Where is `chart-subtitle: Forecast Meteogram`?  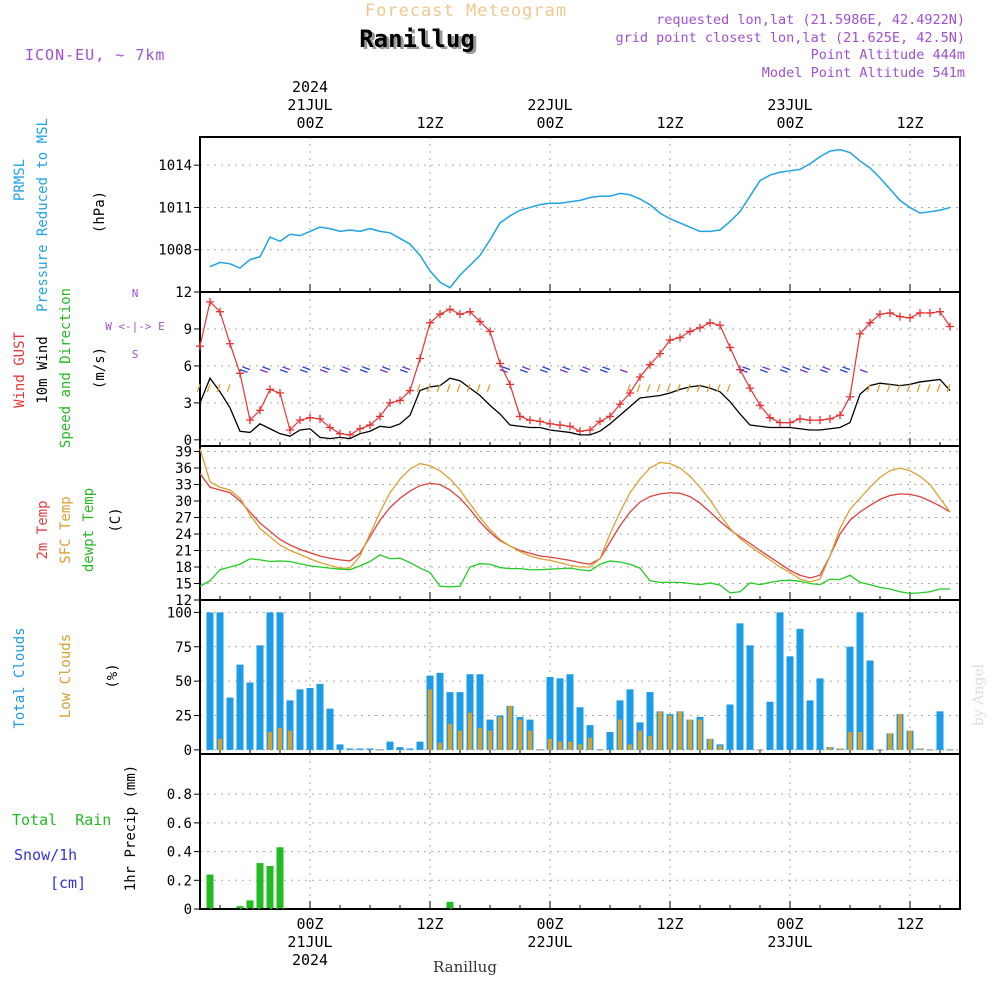
chart-subtitle: Forecast Meteogram is located at coordinates (466, 11).